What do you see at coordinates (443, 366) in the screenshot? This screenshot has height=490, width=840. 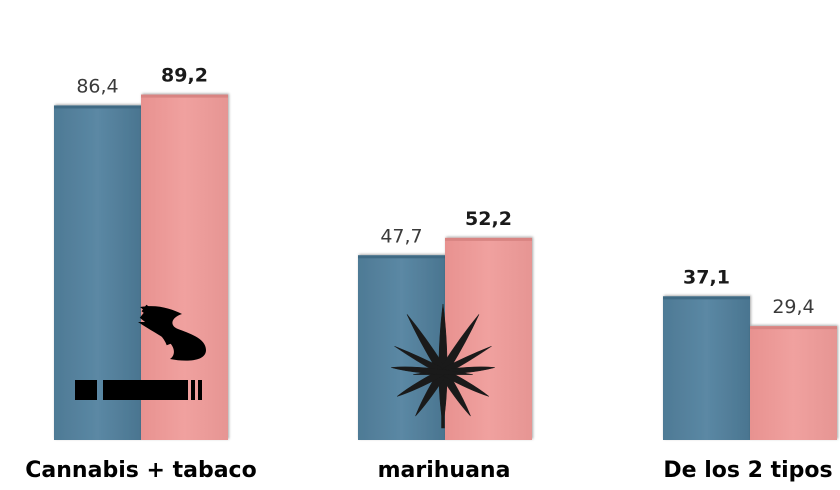 I see `cannabis-leaf-icon` at bounding box center [443, 366].